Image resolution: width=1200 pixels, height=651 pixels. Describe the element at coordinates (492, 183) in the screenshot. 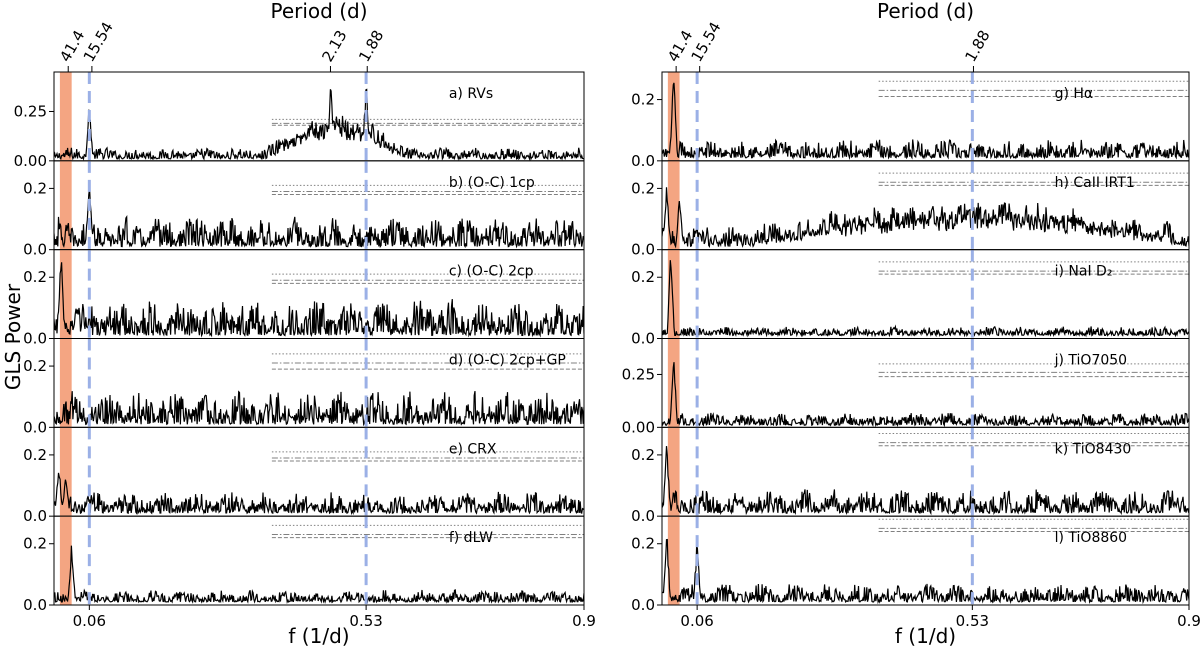

I see `panel-label: b) (O-C) 1cp` at that location.